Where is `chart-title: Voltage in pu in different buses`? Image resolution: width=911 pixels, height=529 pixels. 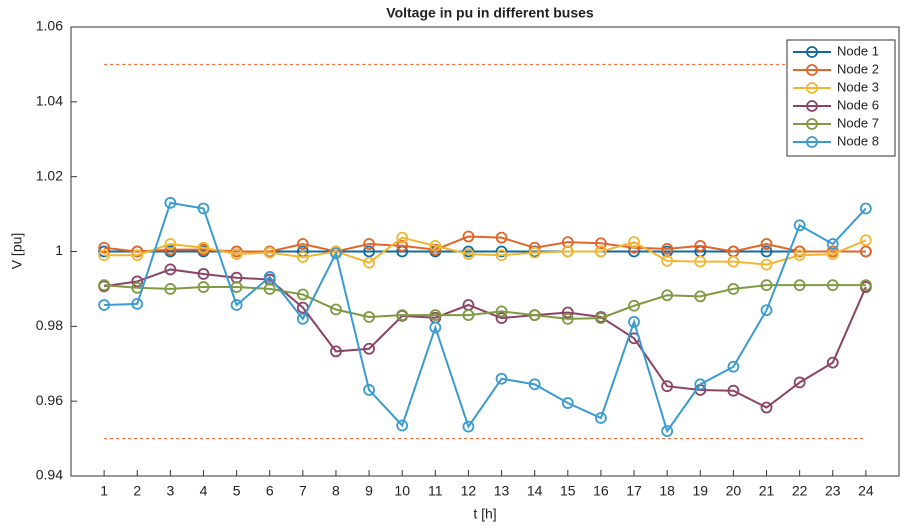 chart-title: Voltage in pu in different buses is located at coordinates (490, 13).